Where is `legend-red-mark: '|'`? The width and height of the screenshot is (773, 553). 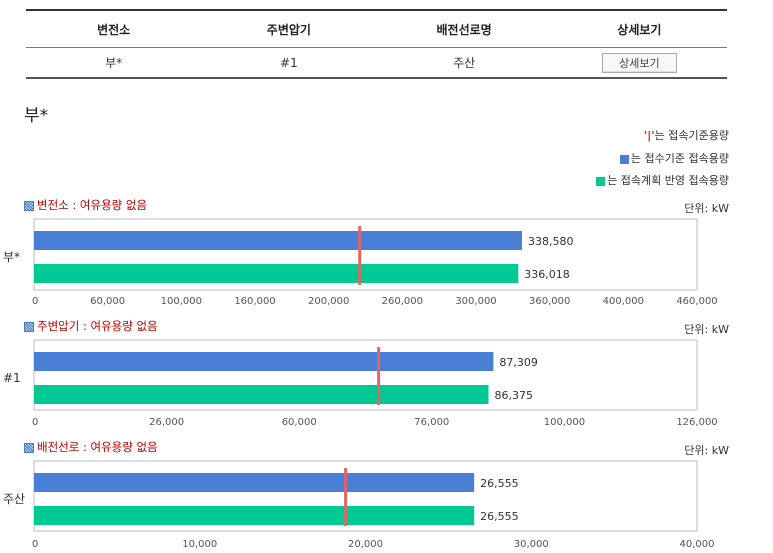 legend-red-mark: '|' is located at coordinates (649, 135).